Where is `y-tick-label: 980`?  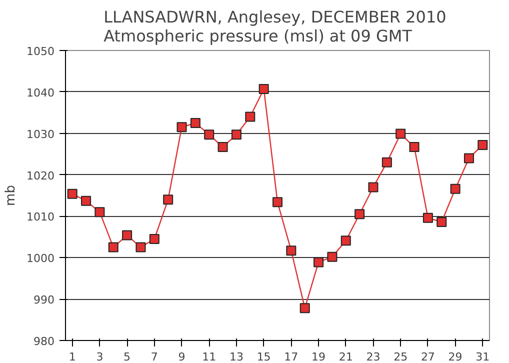 y-tick-label: 980 is located at coordinates (44, 341).